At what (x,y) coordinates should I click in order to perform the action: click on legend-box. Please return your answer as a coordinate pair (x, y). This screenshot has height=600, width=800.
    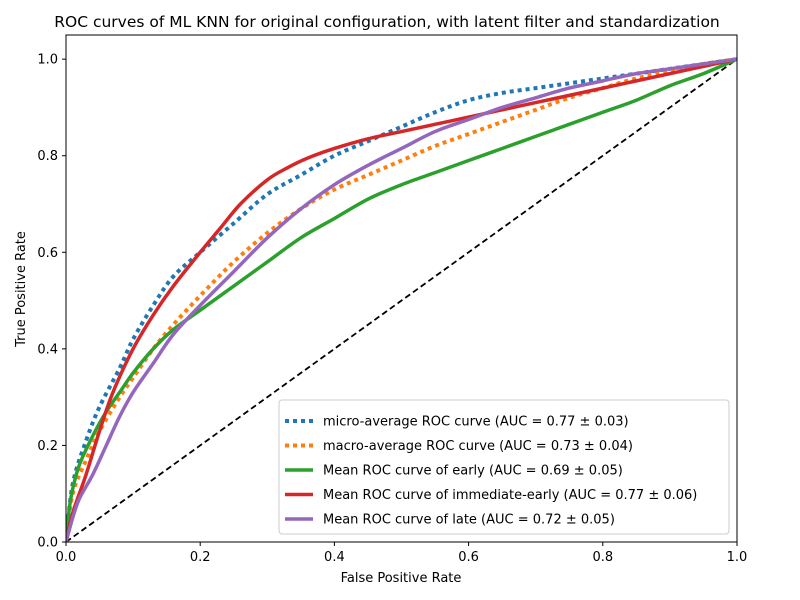
    Looking at the image, I should click on (504, 467).